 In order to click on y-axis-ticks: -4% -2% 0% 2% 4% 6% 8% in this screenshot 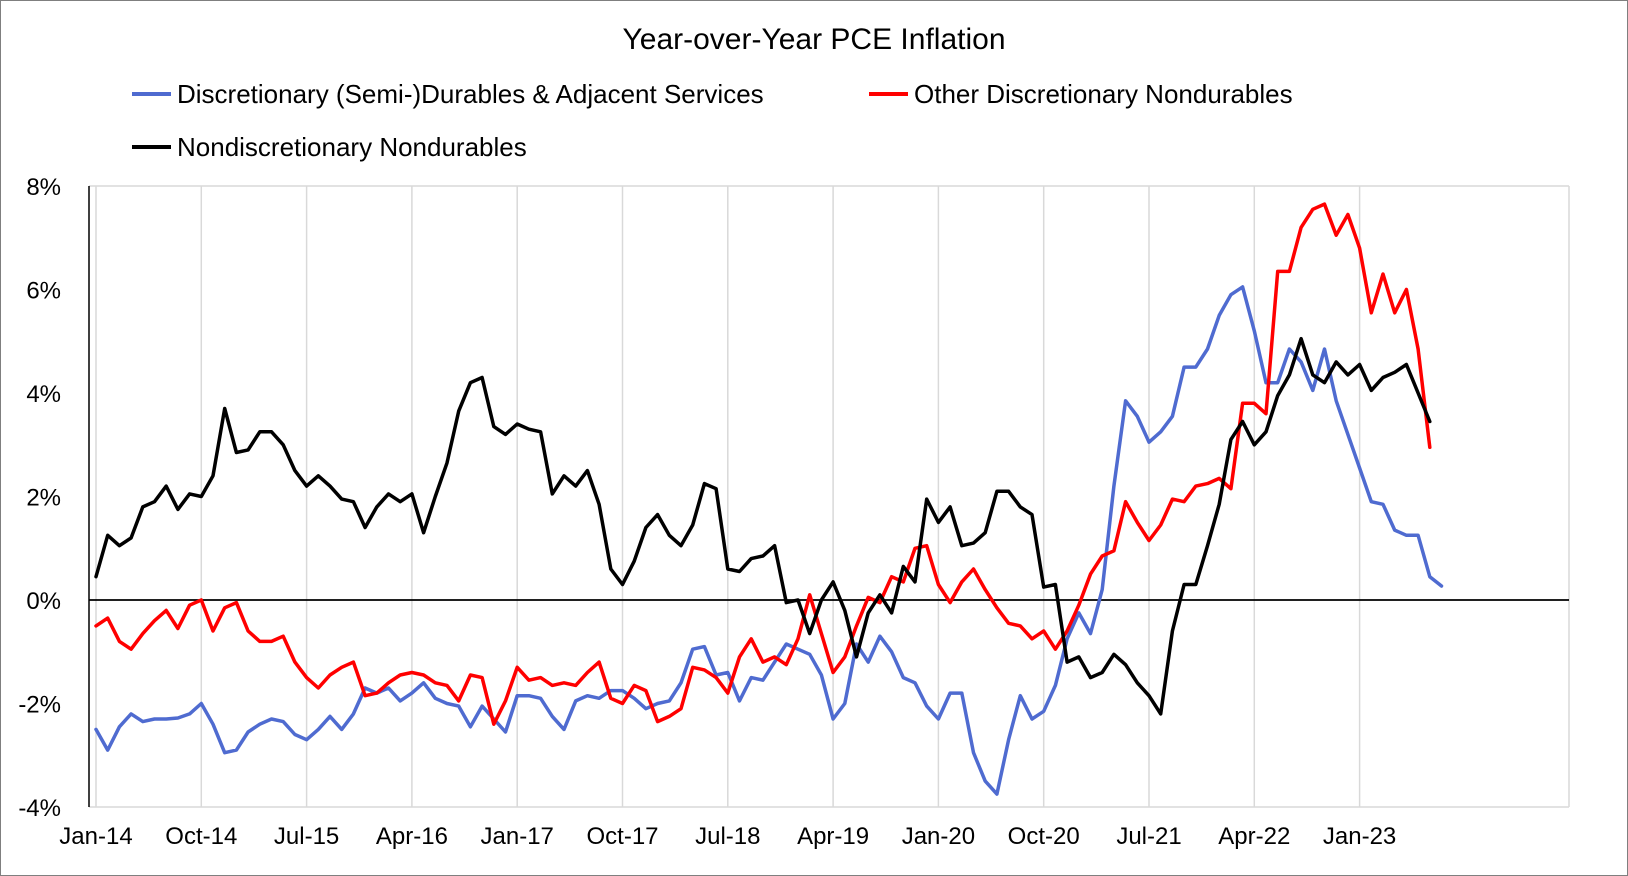, I will do `click(39, 498)`.